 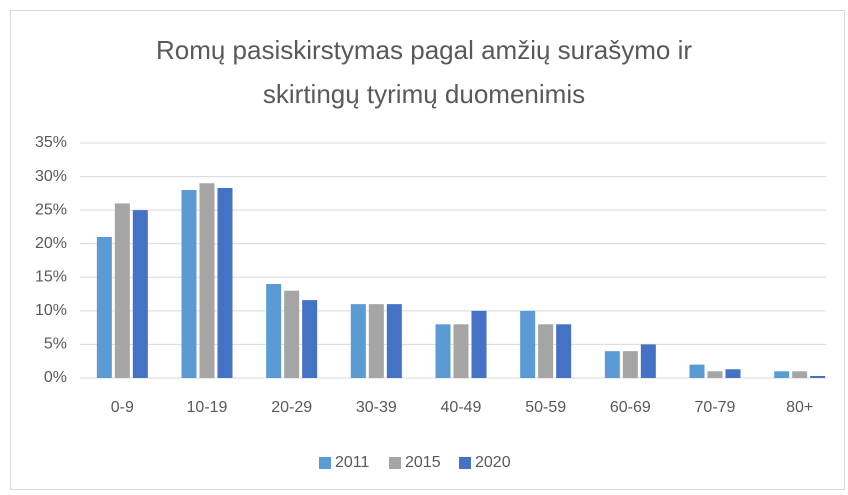 What do you see at coordinates (352, 462) in the screenshot?
I see `legend-label: 2011` at bounding box center [352, 462].